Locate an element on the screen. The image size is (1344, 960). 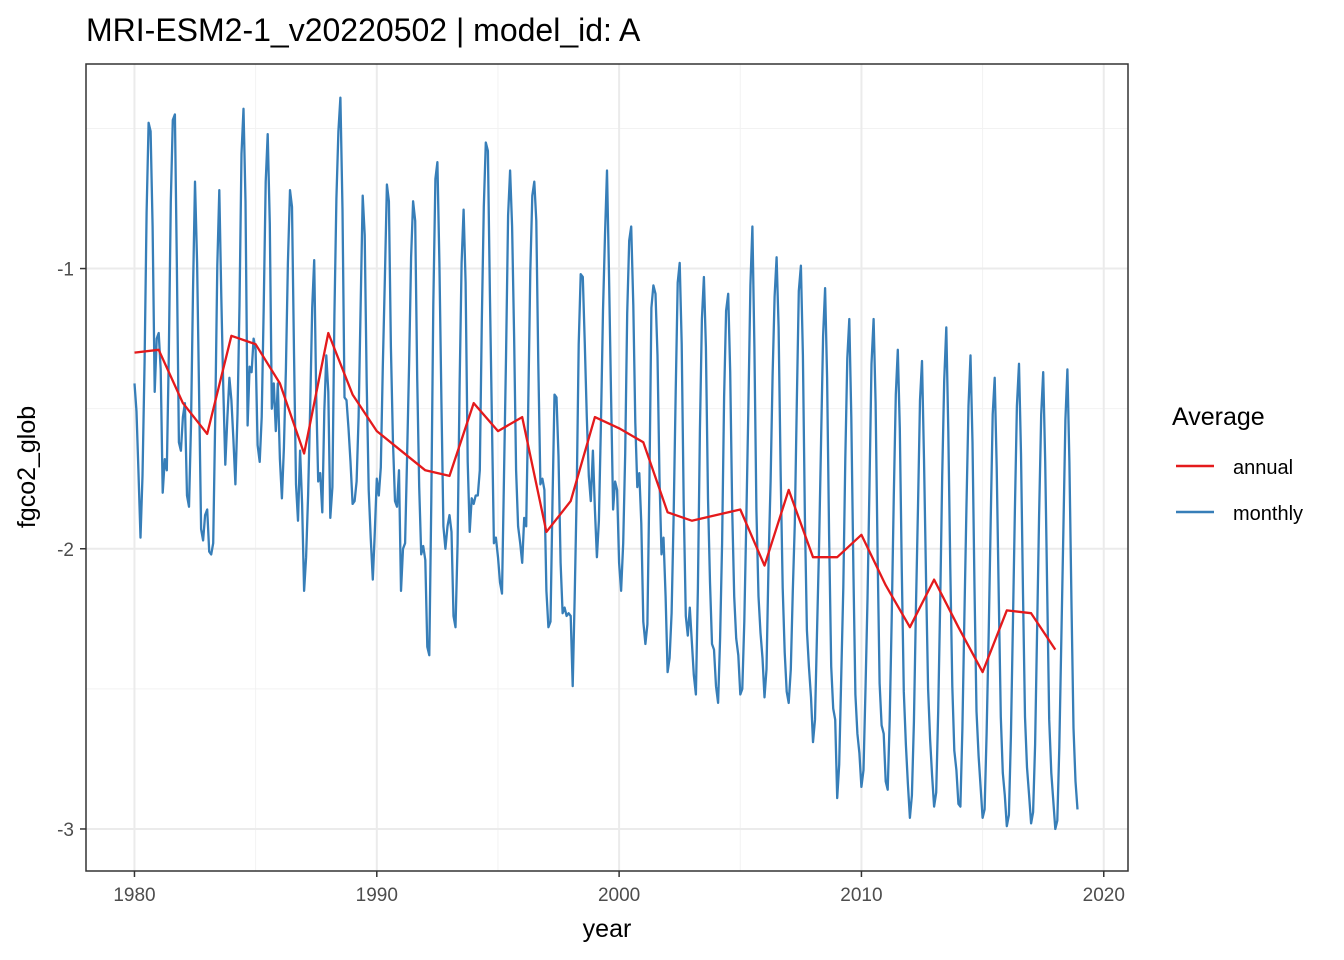
y-axis-title: fgco2_glob is located at coordinates (27, 467).